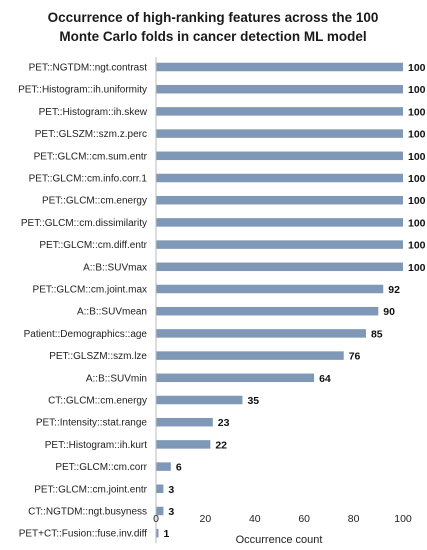 The height and width of the screenshot is (550, 427). What do you see at coordinates (112, 312) in the screenshot?
I see `category-label: A::B::SUVmean` at bounding box center [112, 312].